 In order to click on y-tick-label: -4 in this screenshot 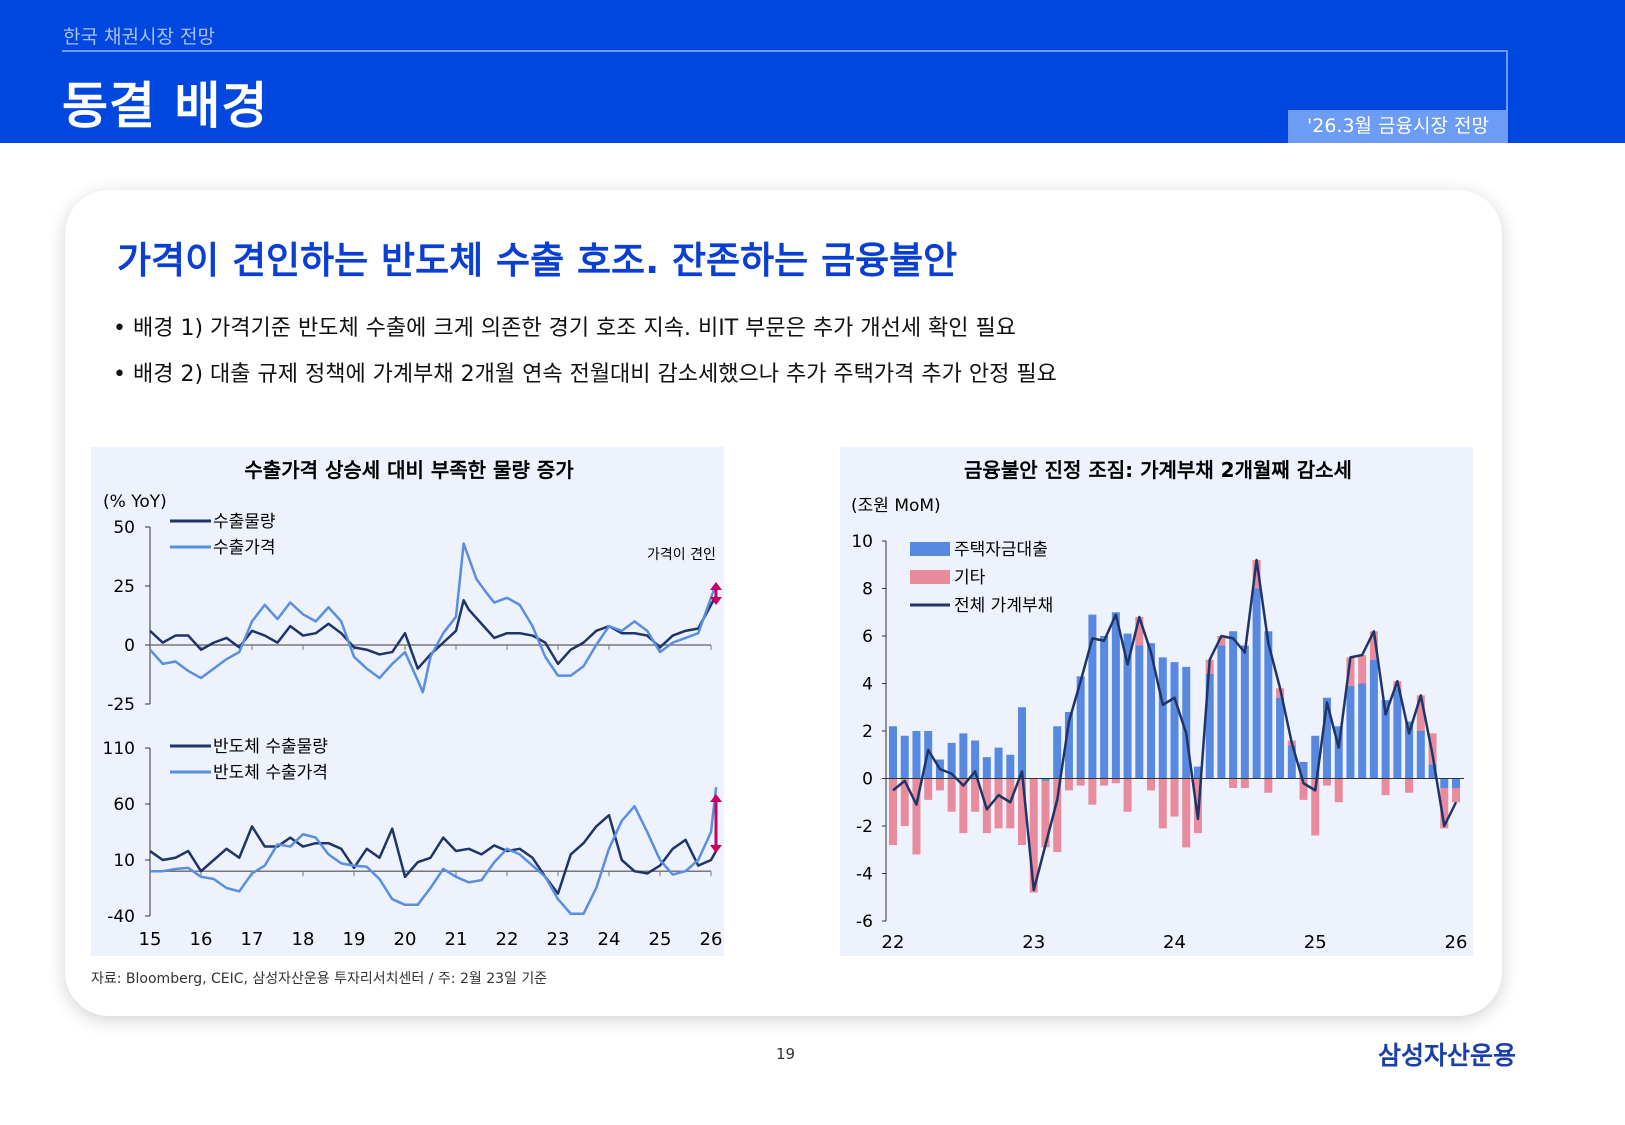, I will do `click(864, 875)`.